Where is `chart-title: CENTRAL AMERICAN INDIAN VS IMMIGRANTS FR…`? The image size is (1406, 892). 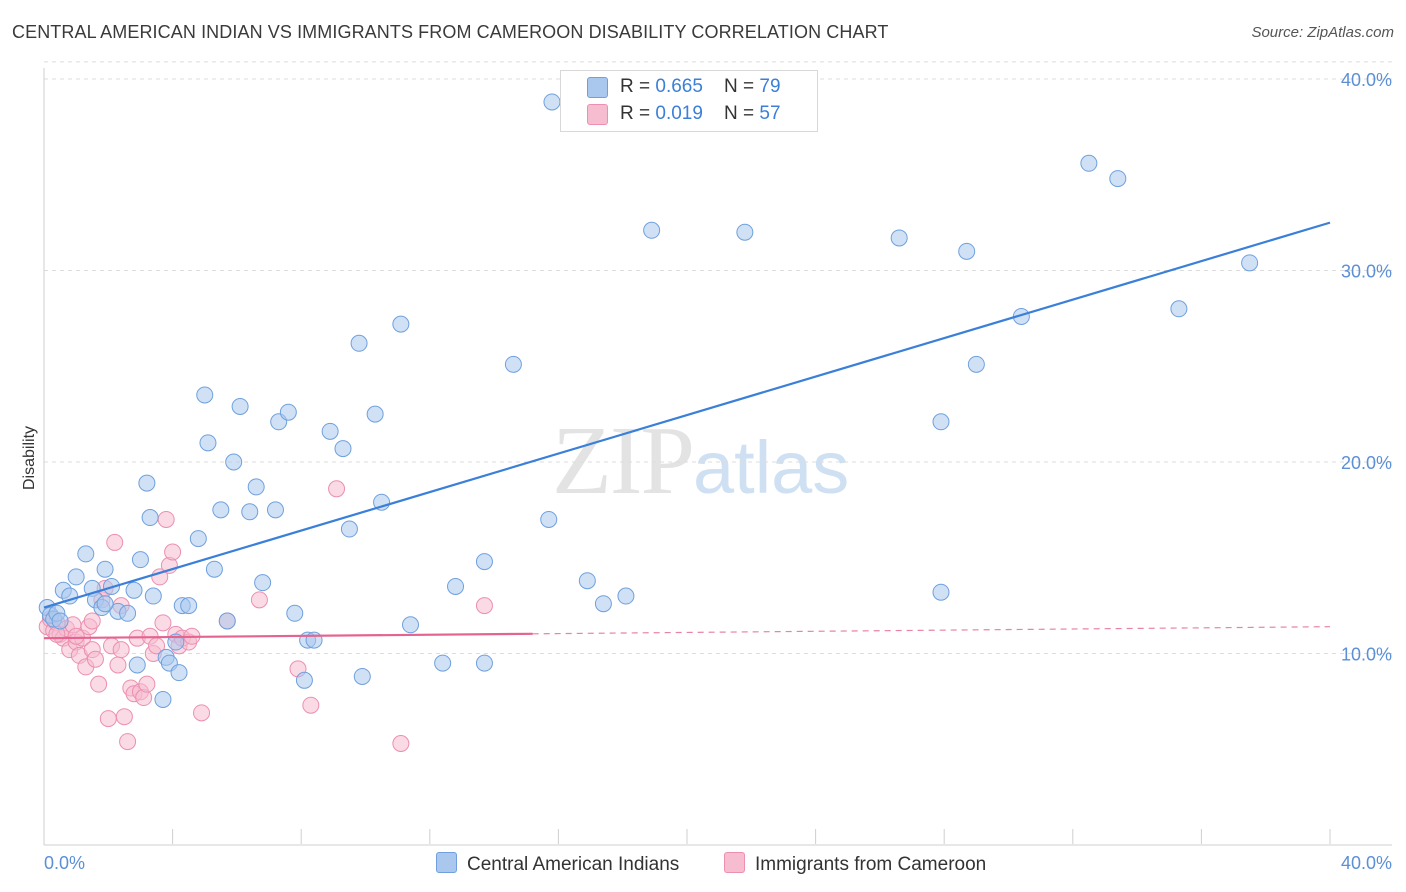
chart-title: CENTRAL AMERICAN INDIAN VS IMMIGRANTS FR… is located at coordinates (450, 32).